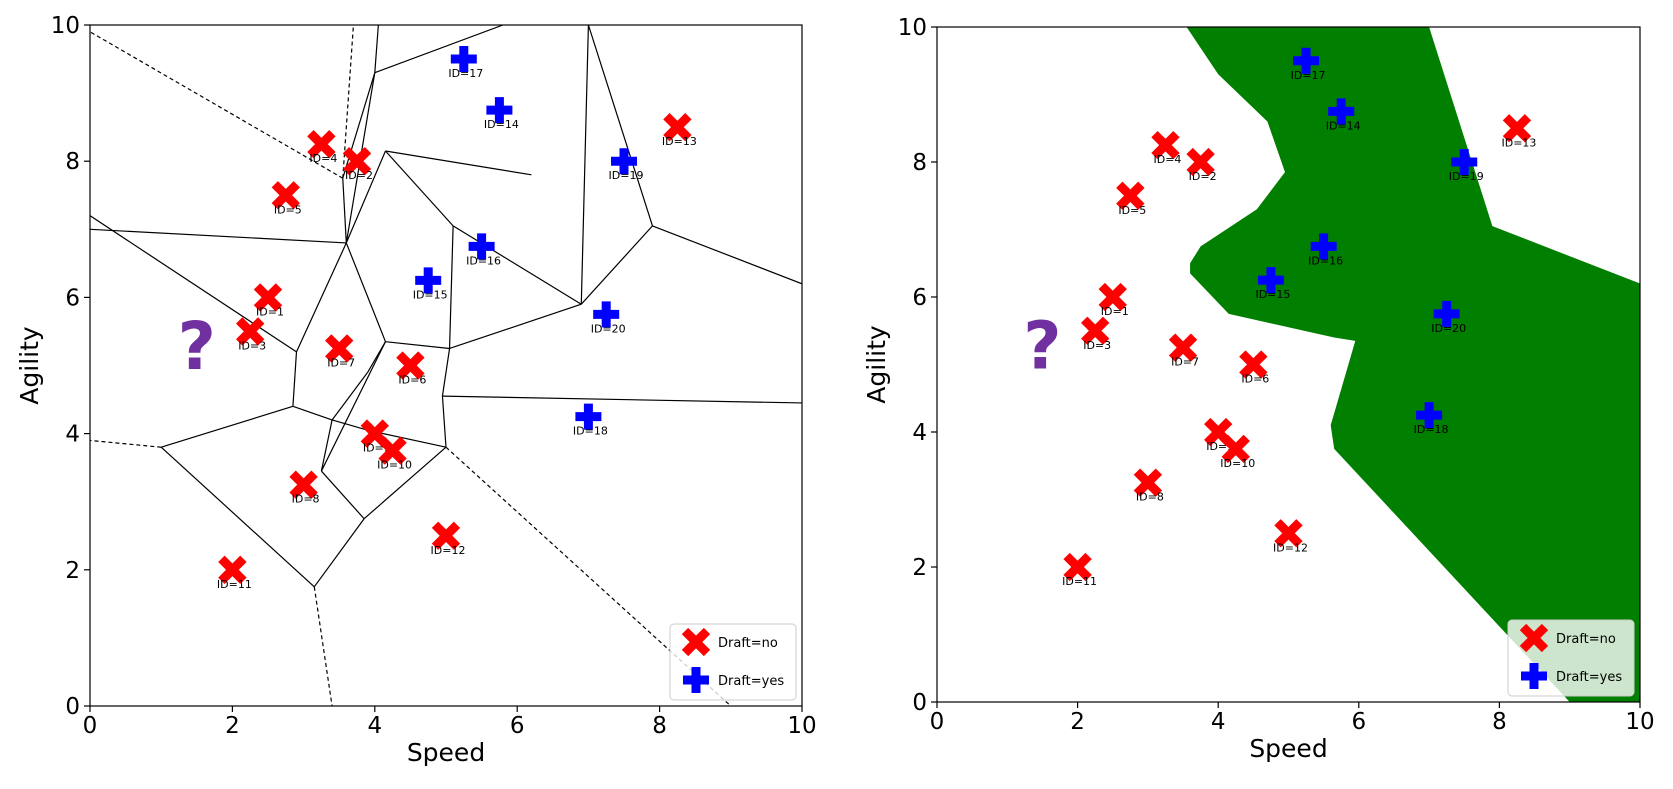  I want to click on query-point-marker: ?, so click(197, 346).